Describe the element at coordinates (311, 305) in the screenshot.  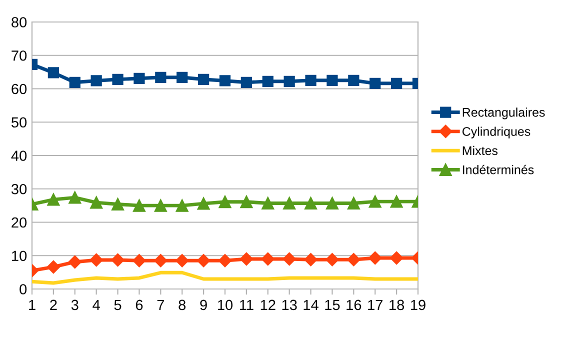
I see `x-tick-label: 14` at that location.